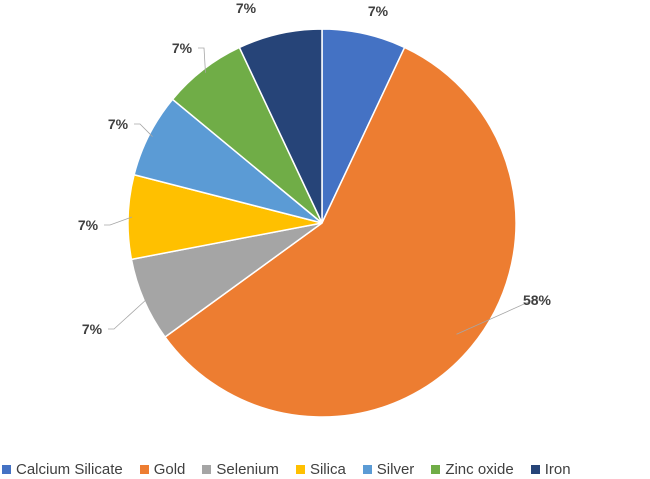 This screenshot has height=479, width=650. Describe the element at coordinates (169, 469) in the screenshot. I see `legend-label: Gold` at that location.